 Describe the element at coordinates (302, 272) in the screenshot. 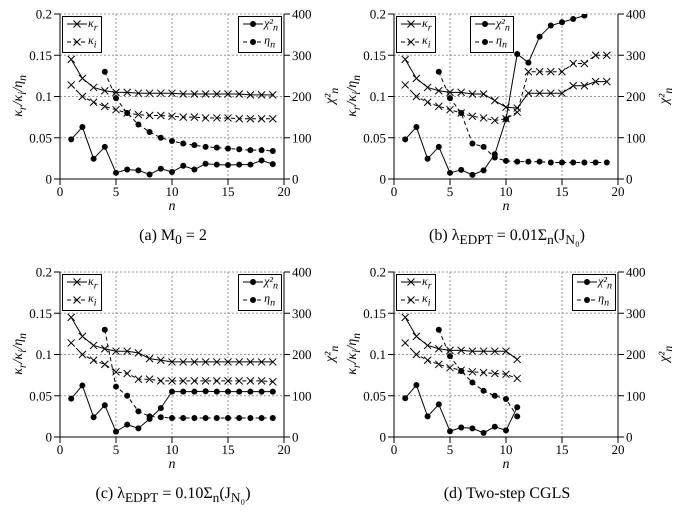

I see `y2-tick-label: 400` at that location.